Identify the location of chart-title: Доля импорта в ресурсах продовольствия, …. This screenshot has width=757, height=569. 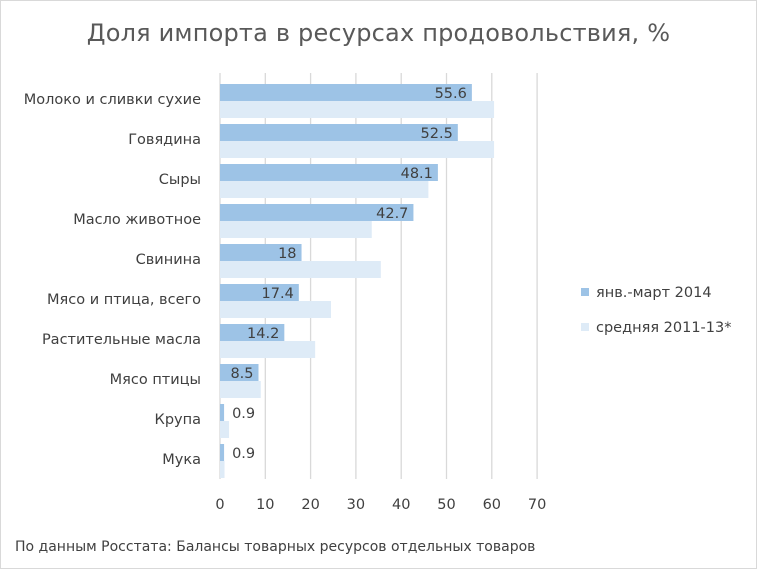
(378, 33).